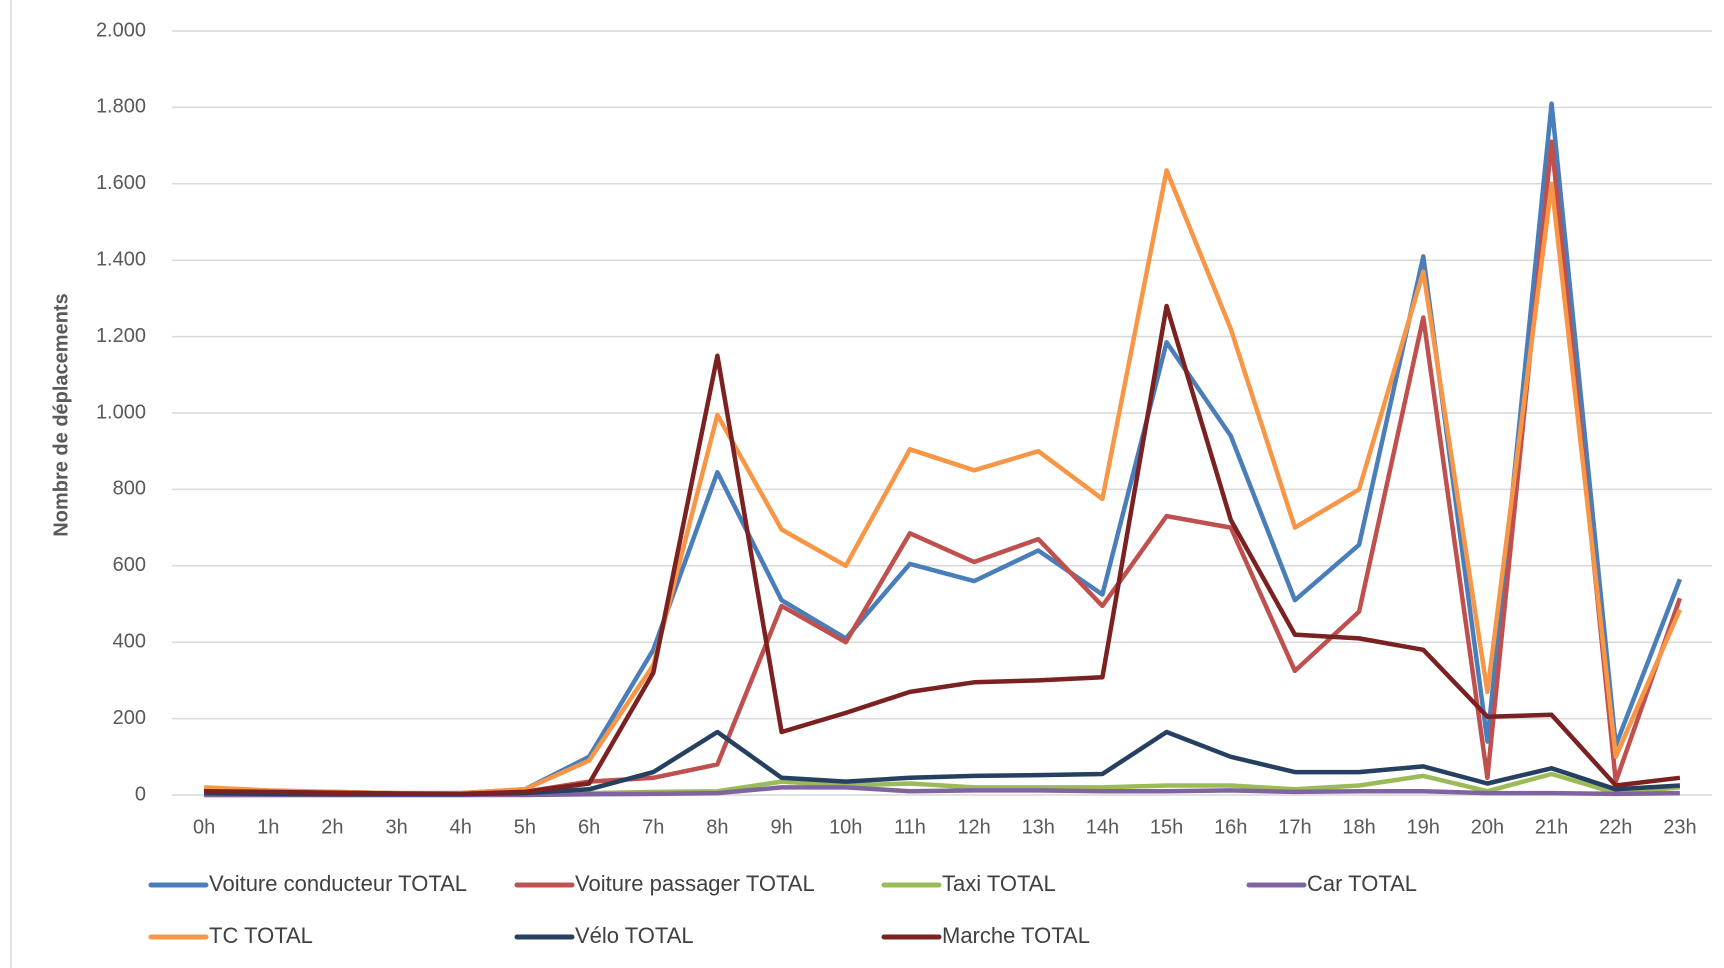  Describe the element at coordinates (1423, 827) in the screenshot. I see `x-tick-label: 19h` at that location.